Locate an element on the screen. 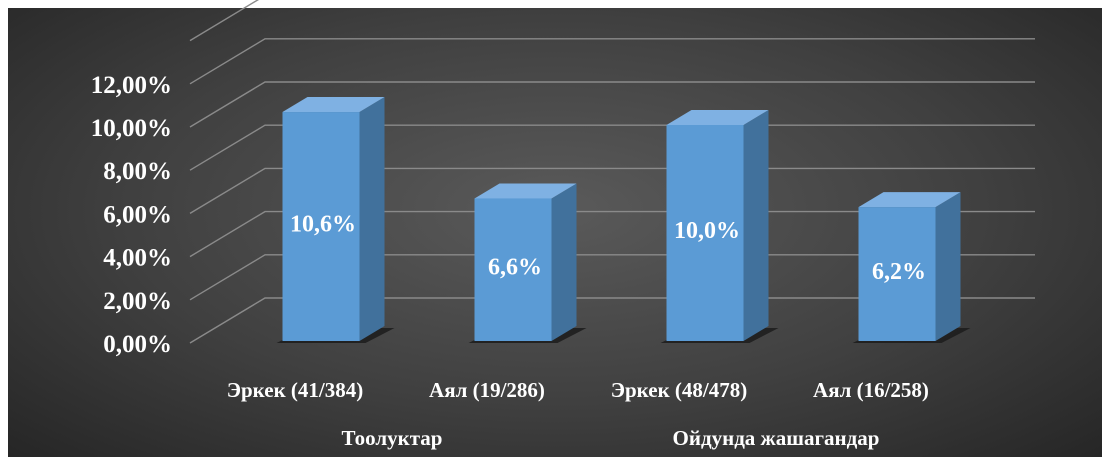 The width and height of the screenshot is (1110, 465). y-tick-label: 4,00% is located at coordinates (137, 258).